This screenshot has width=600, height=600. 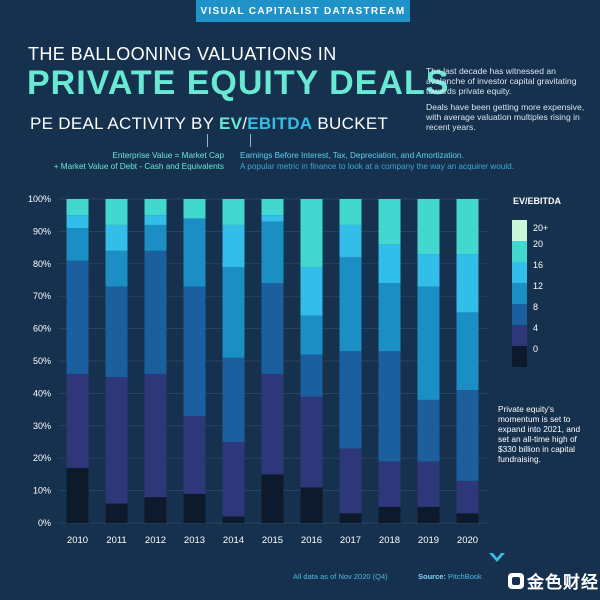 What do you see at coordinates (245, 123) in the screenshot?
I see `subtitle-slash: /` at bounding box center [245, 123].